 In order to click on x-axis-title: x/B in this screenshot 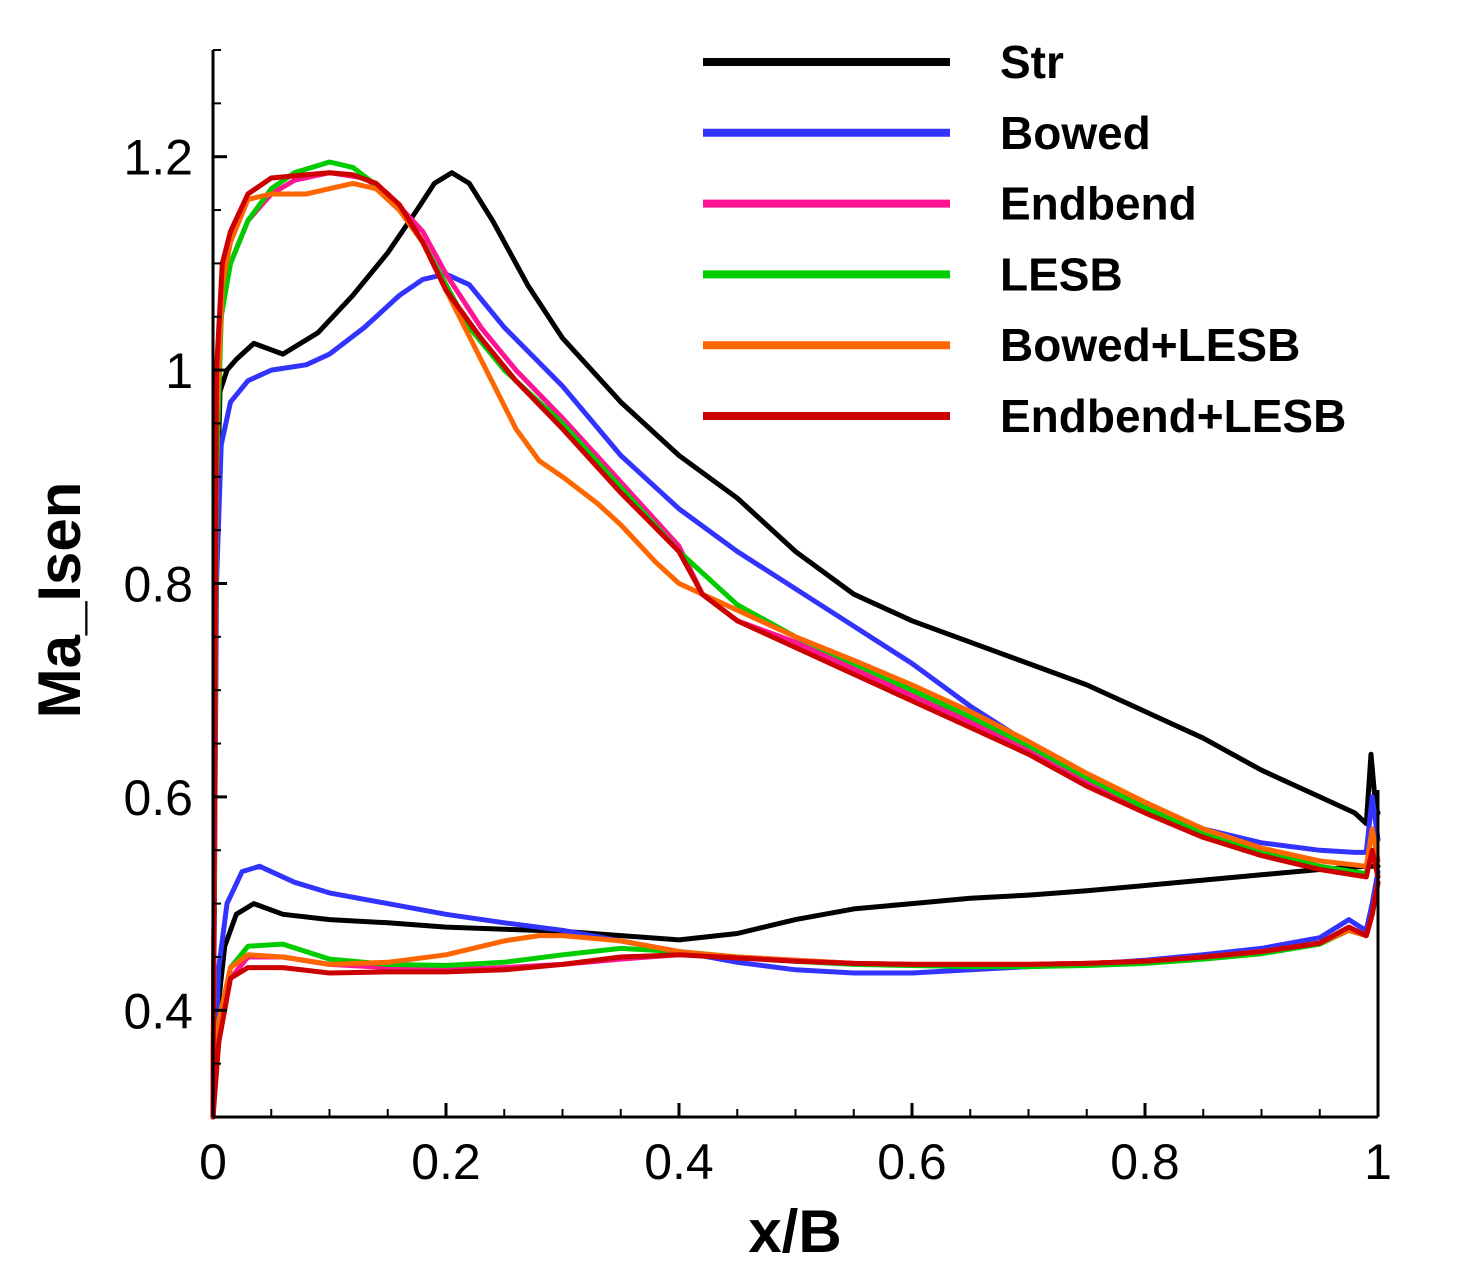, I will do `click(794, 1231)`.